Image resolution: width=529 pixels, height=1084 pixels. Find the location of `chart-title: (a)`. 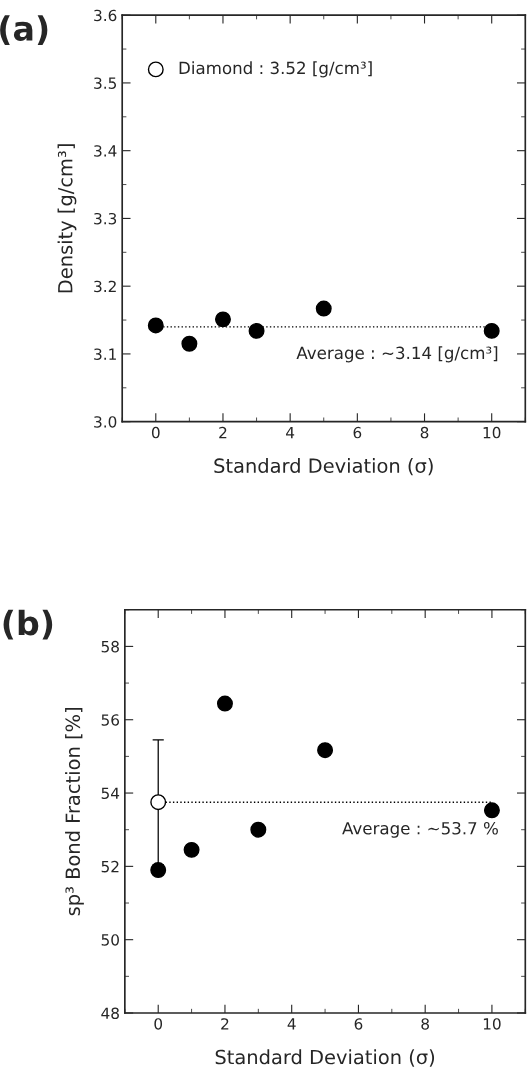

chart-title: (a) is located at coordinates (24, 30).